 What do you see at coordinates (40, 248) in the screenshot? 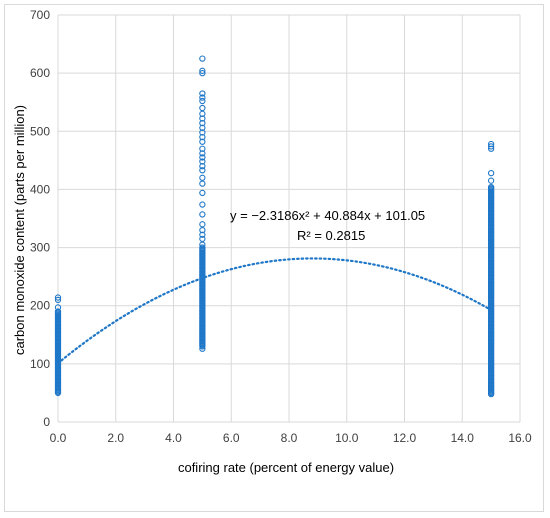
I see `y-tick-label: 300` at bounding box center [40, 248].